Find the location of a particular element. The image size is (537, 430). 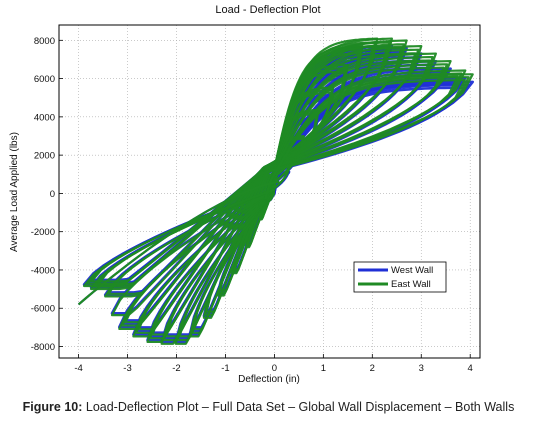

envelope-curve is located at coordinates (178, 243).